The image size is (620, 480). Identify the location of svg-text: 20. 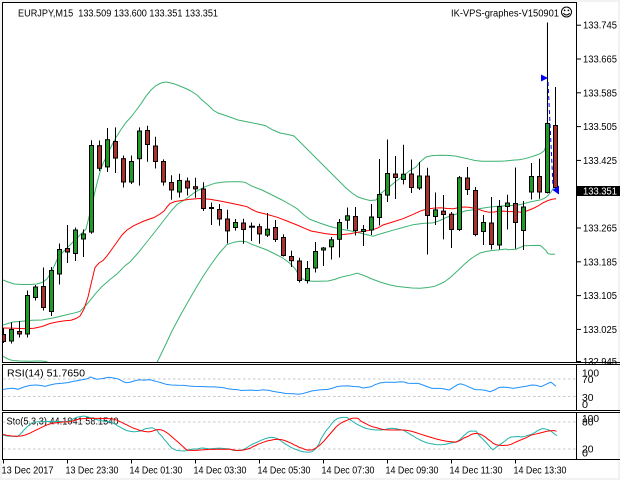
(588, 450).